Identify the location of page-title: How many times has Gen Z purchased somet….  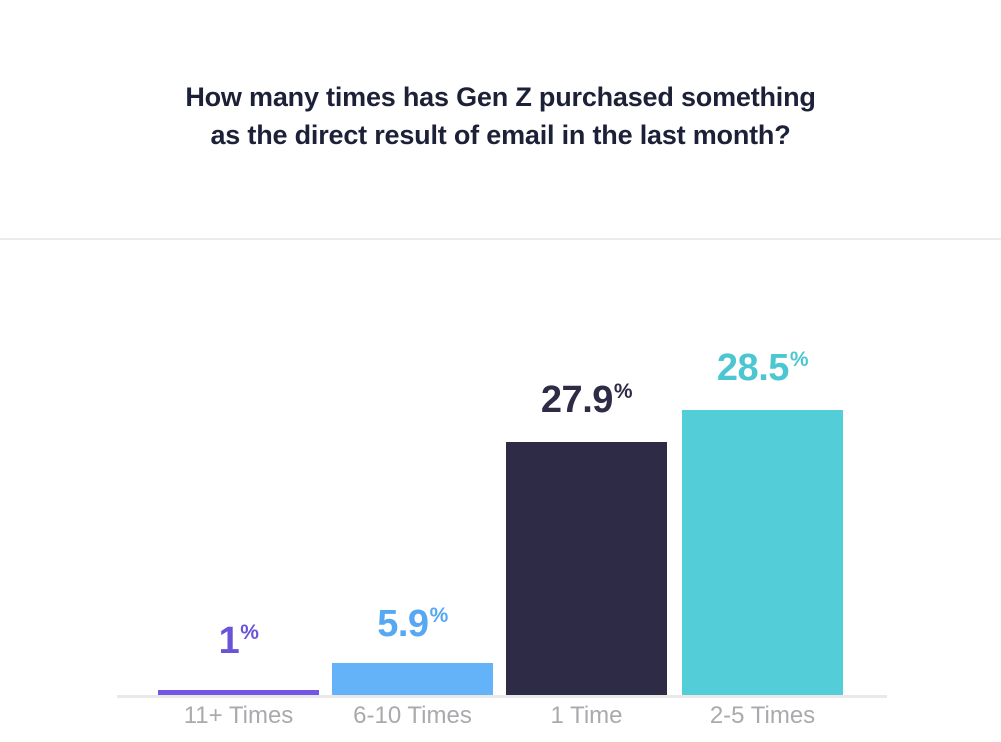
(500, 116).